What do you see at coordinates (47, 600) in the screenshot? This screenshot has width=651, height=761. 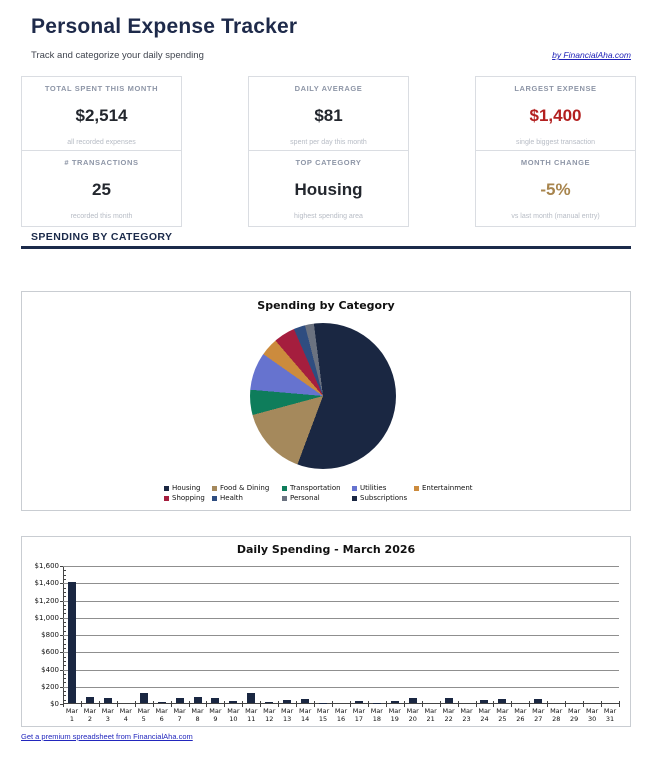 I see `y-tick-label: $1,200` at bounding box center [47, 600].